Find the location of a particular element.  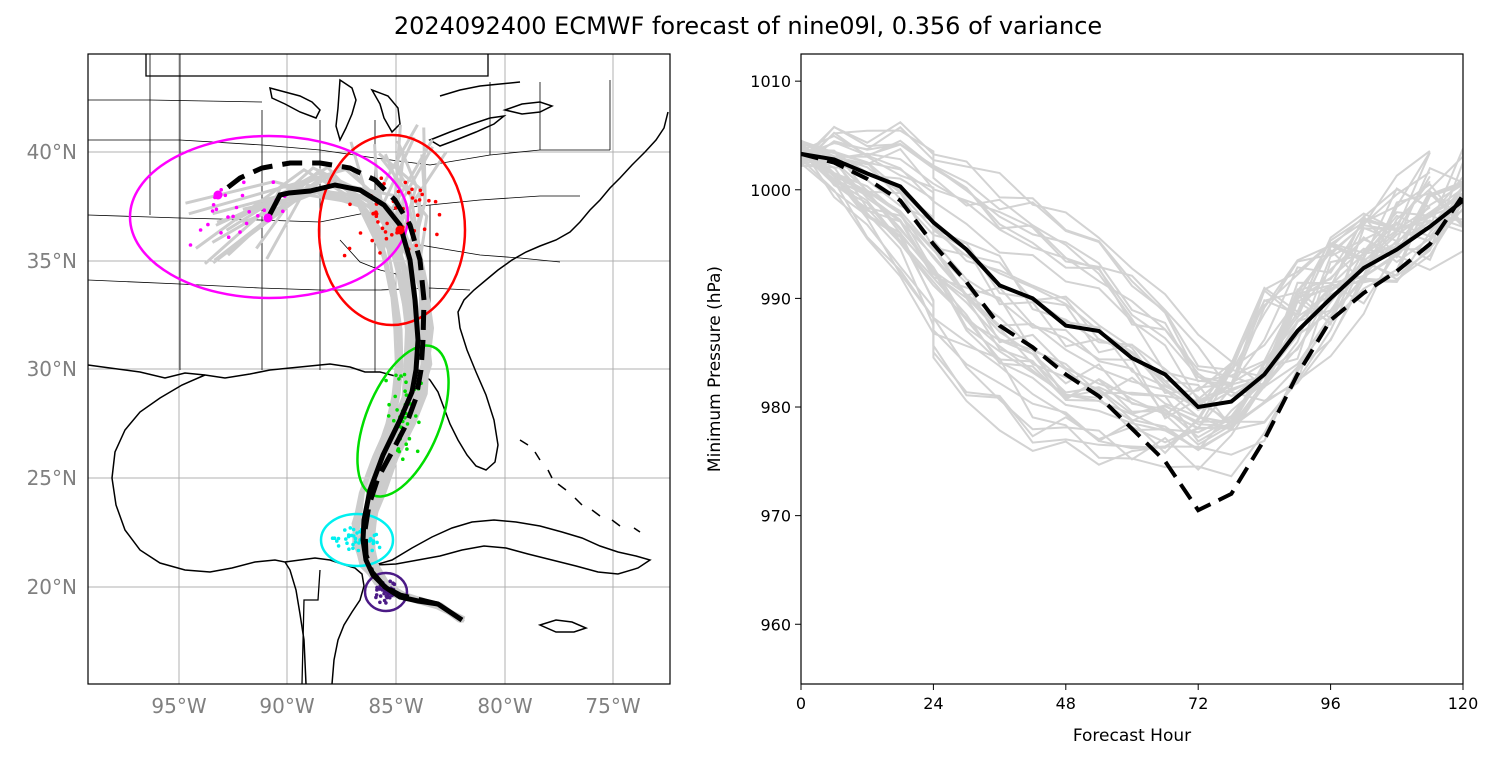

mean-track-solid is located at coordinates (364, 402).